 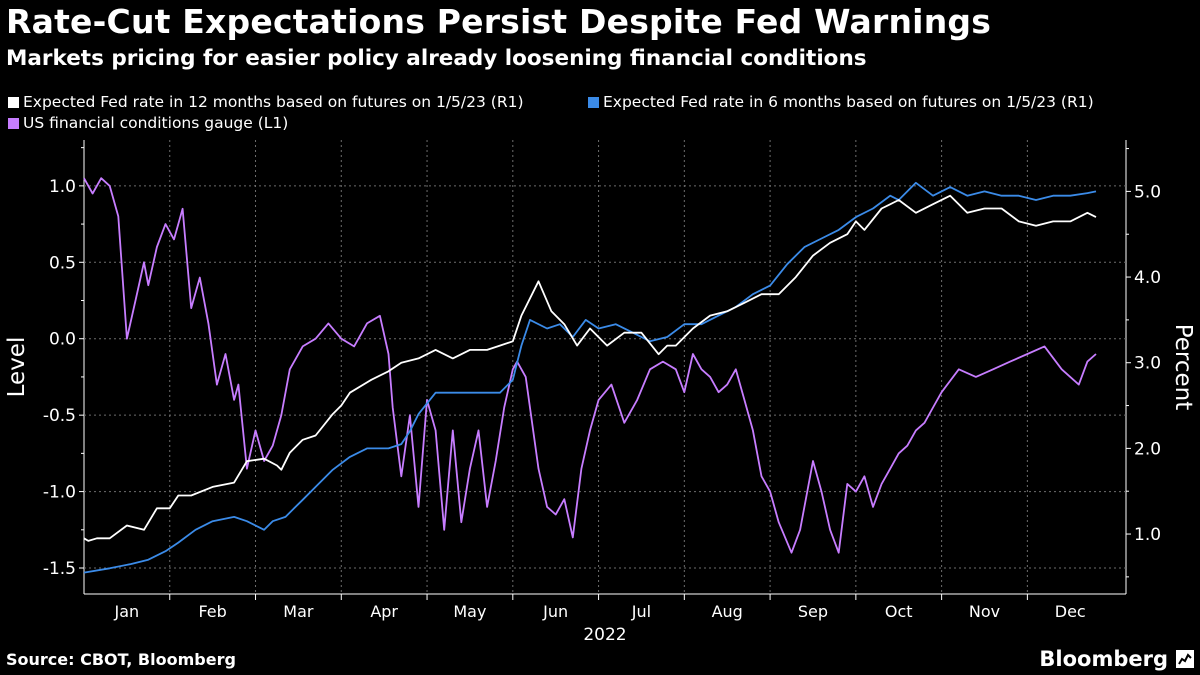 I want to click on left-axis-title: Level, so click(x=17, y=367).